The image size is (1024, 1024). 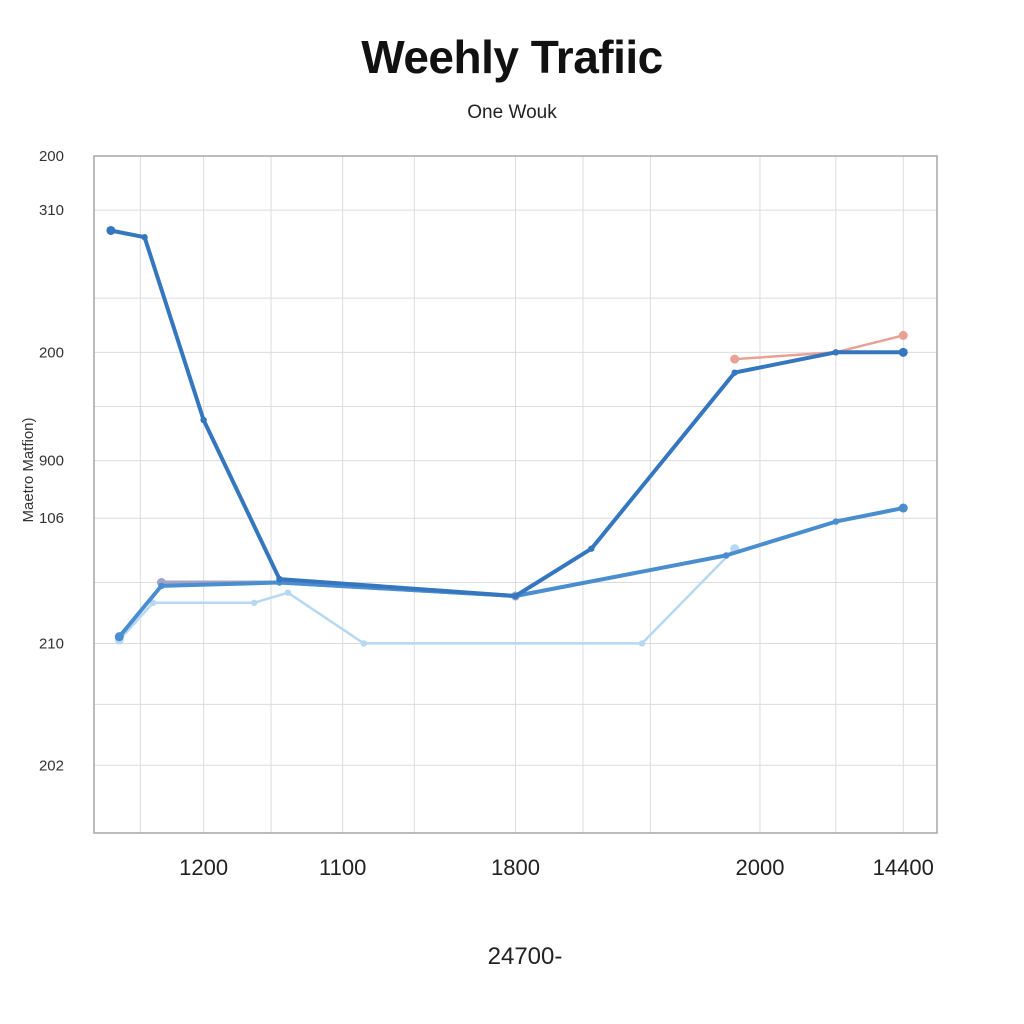 What do you see at coordinates (28, 469) in the screenshot?
I see `y-axis-label: Maetro Matfion)` at bounding box center [28, 469].